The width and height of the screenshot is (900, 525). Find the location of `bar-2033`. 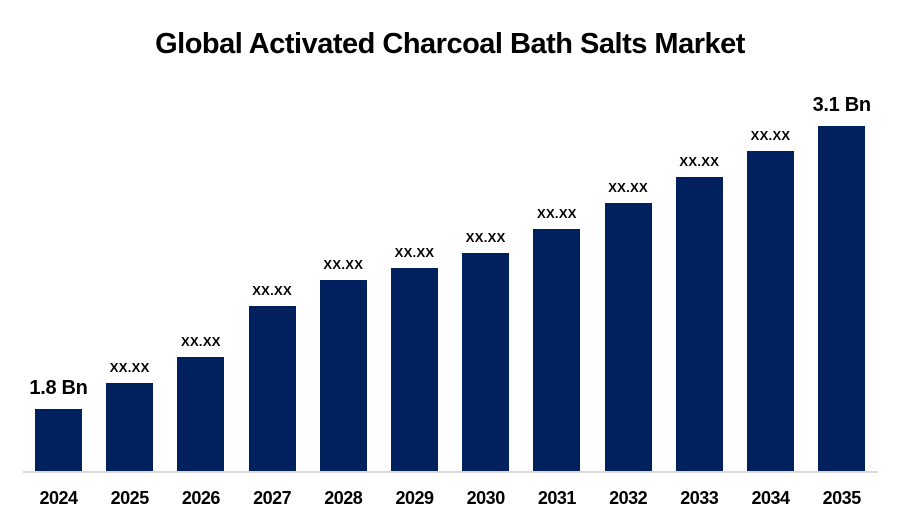

bar-2033 is located at coordinates (699, 324).